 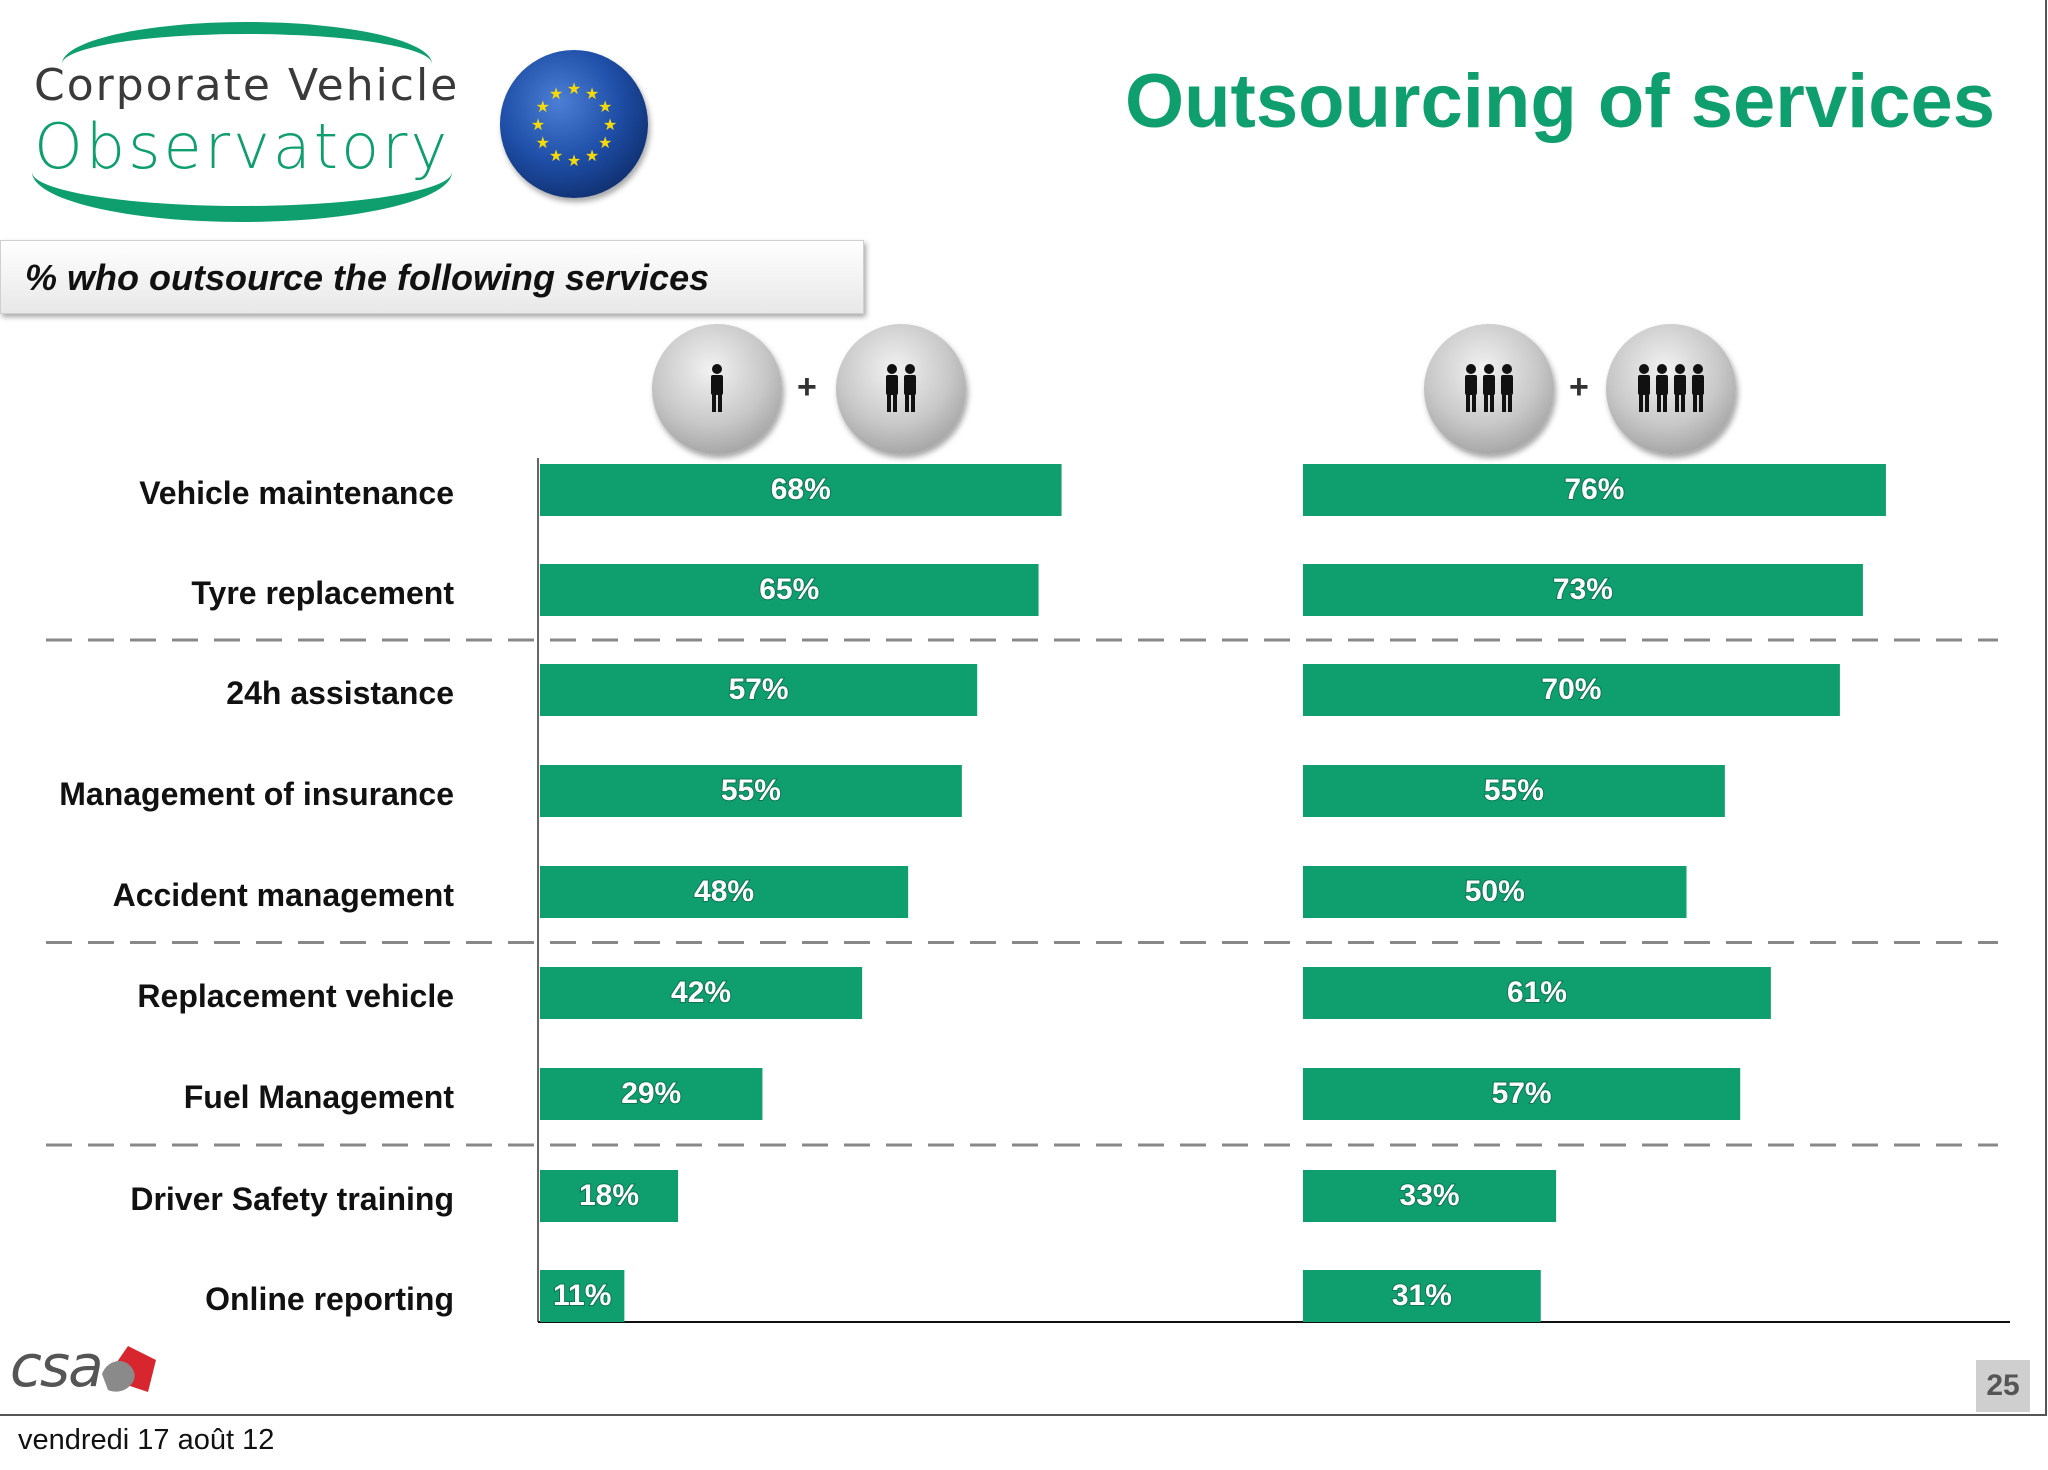 What do you see at coordinates (322, 593) in the screenshot?
I see `category-label: Tyre replacement` at bounding box center [322, 593].